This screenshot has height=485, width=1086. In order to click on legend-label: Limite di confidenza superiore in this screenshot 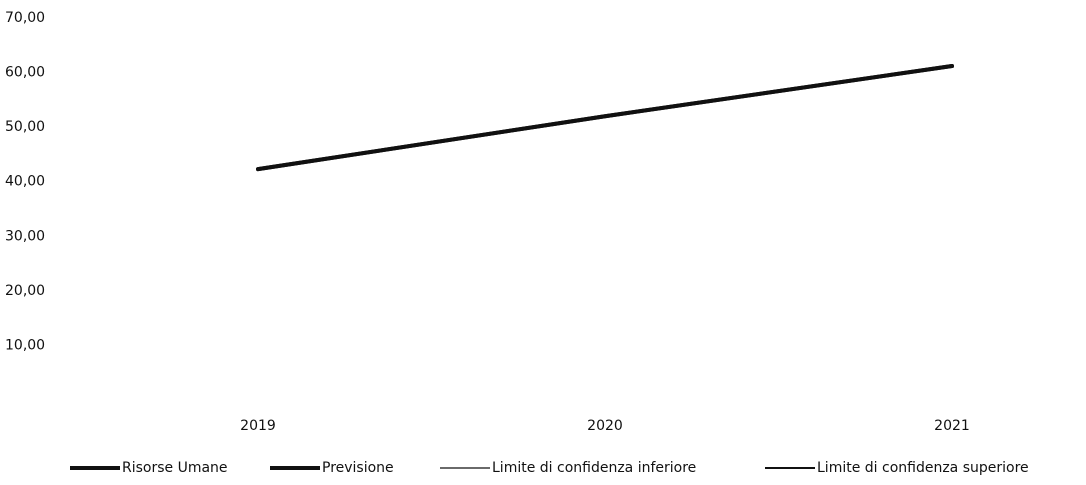, I will do `click(923, 468)`.